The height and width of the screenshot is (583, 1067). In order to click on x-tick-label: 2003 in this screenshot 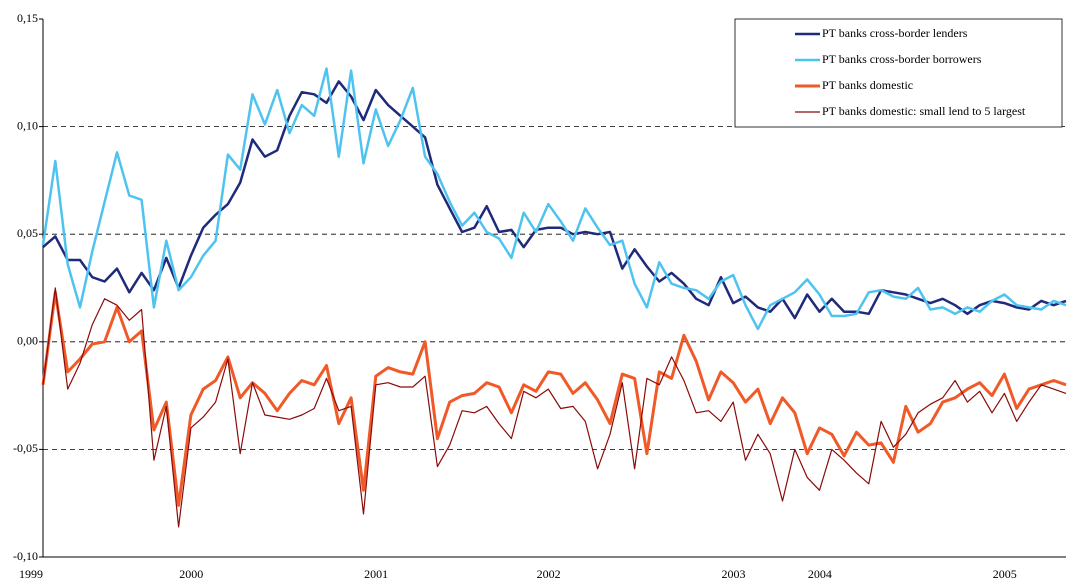, I will do `click(734, 574)`.